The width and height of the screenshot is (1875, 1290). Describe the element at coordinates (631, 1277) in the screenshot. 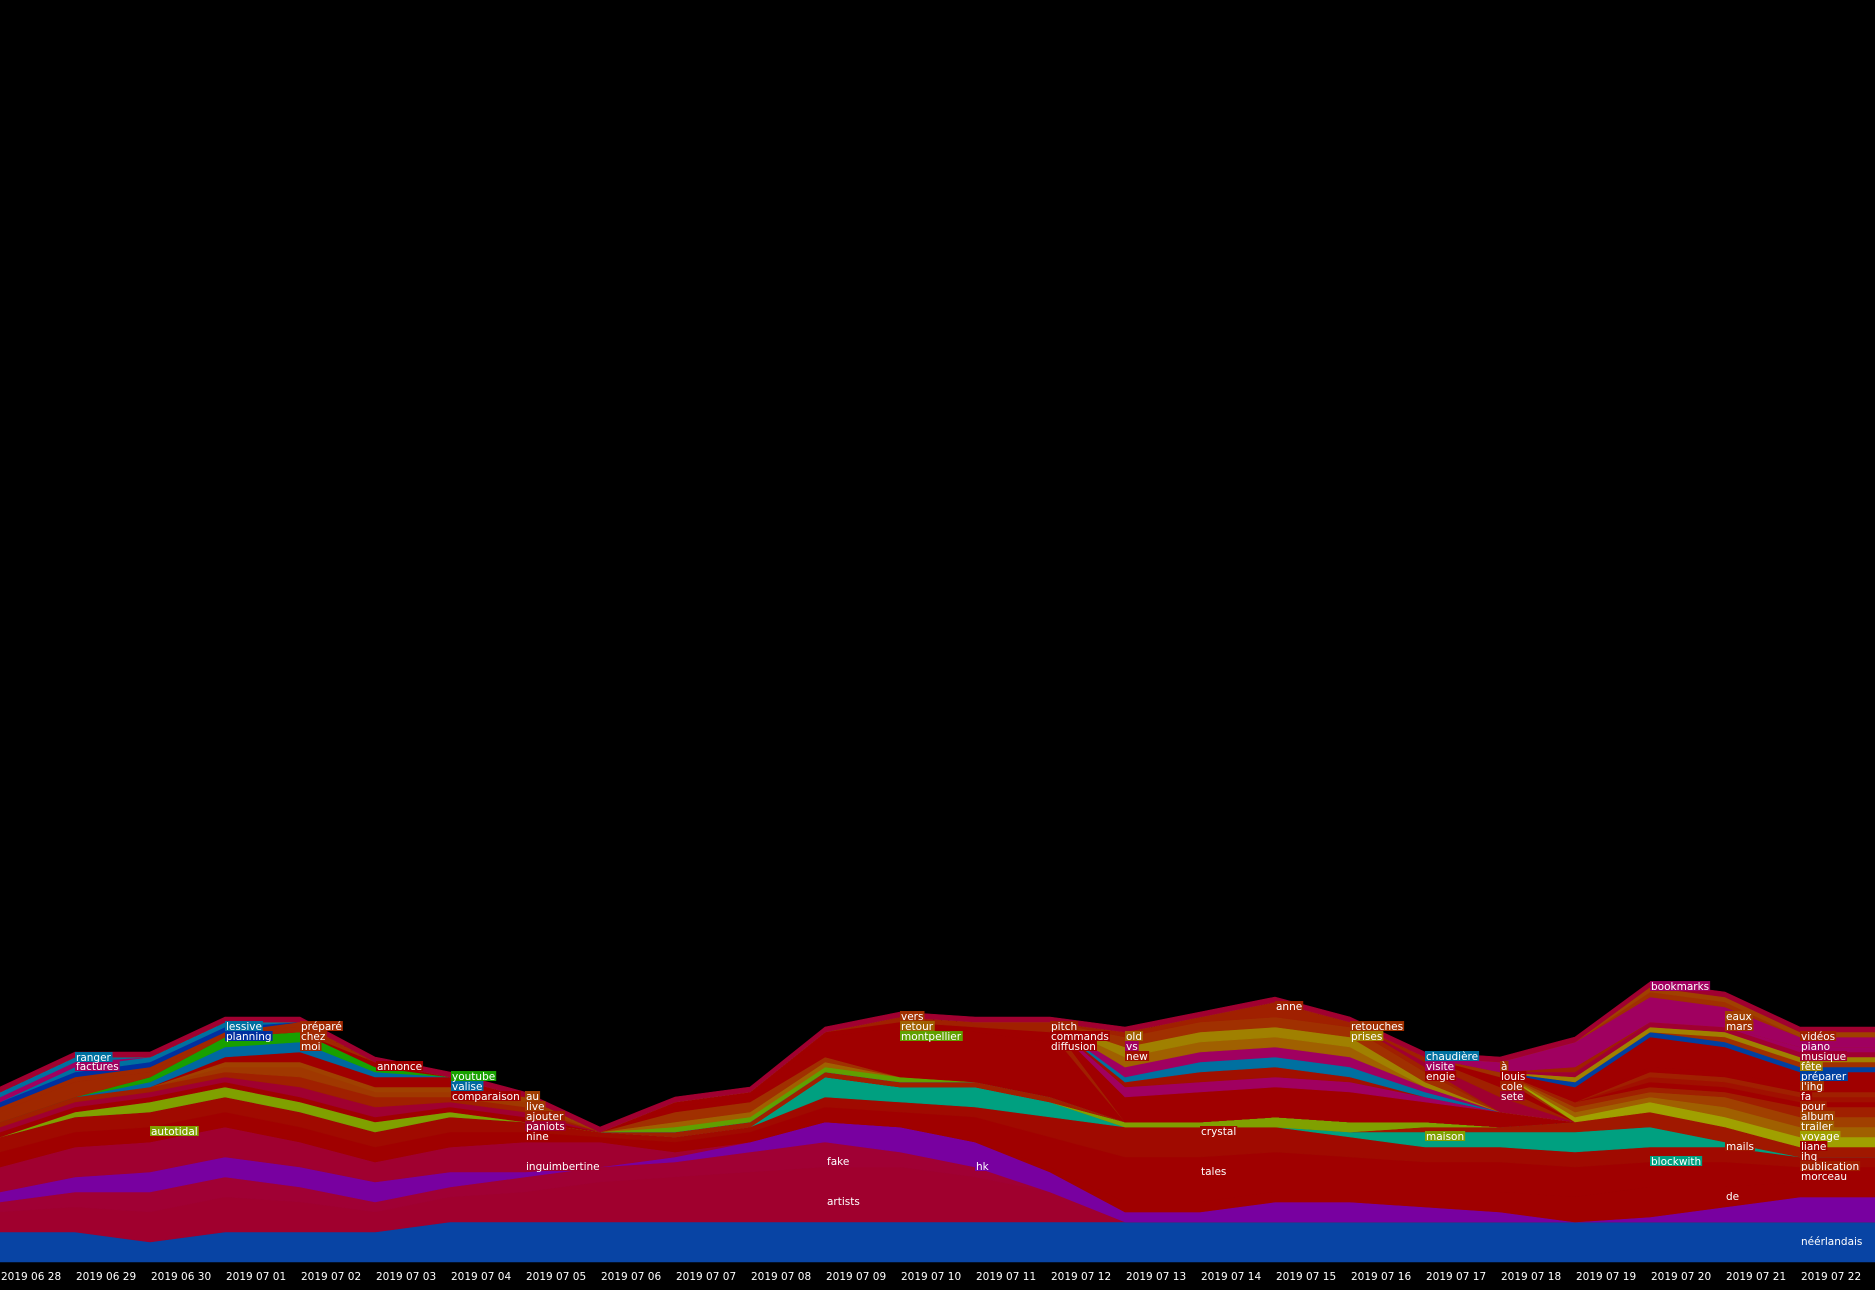

I see `x-tick-label: 2019 07 06` at that location.